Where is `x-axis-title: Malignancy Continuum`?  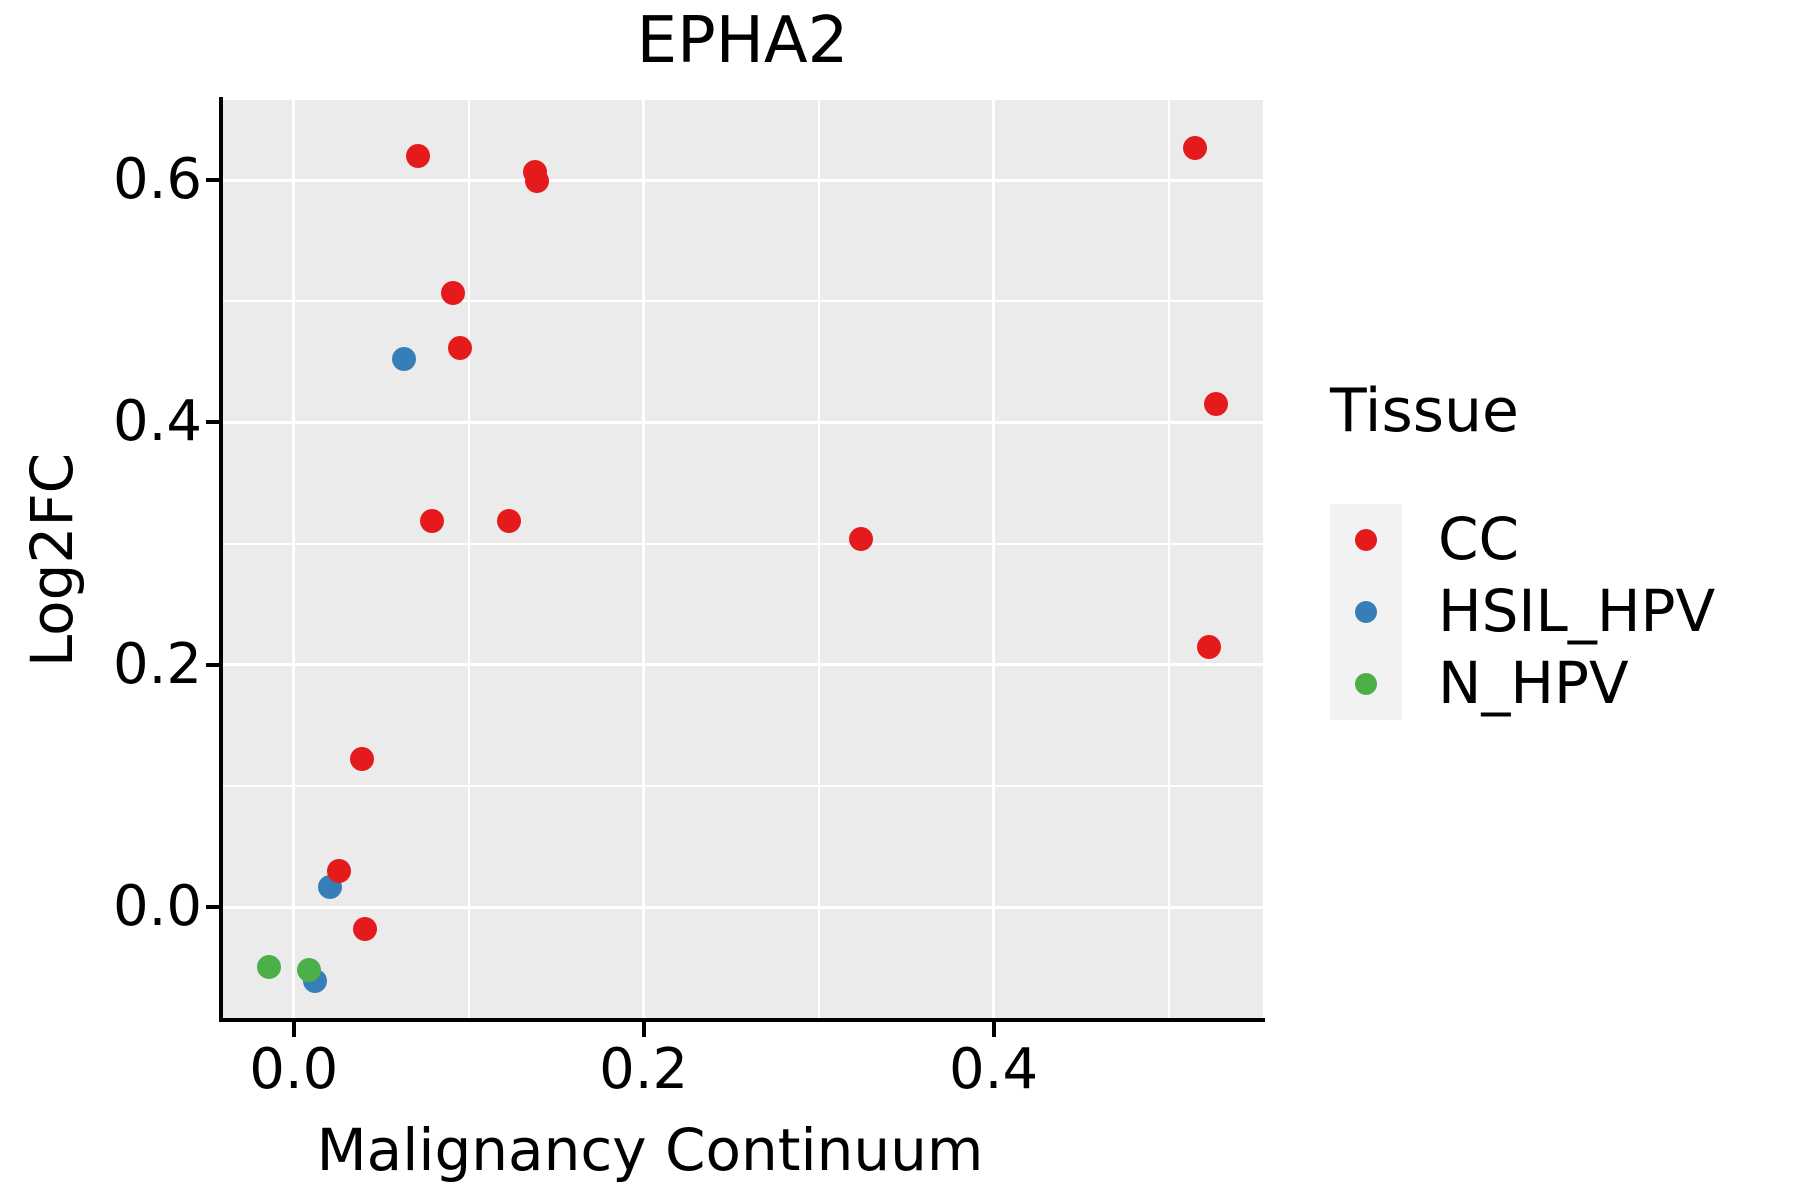 x-axis-title: Malignancy Continuum is located at coordinates (650, 1150).